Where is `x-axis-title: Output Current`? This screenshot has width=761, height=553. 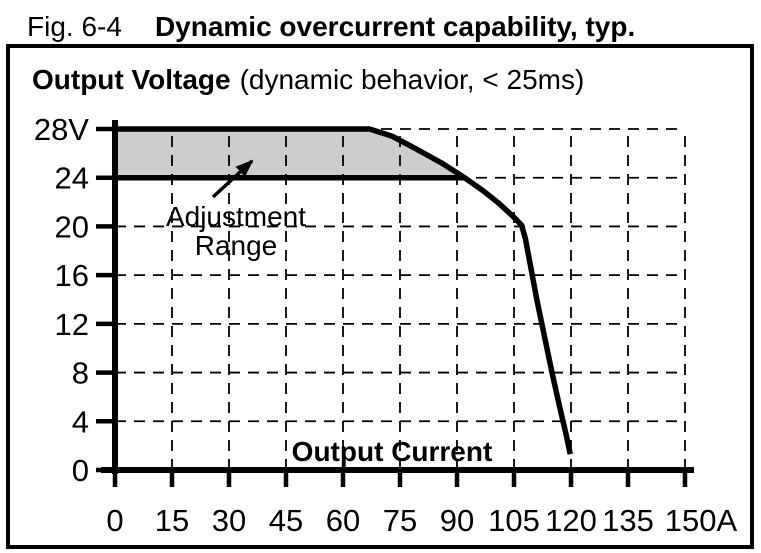
x-axis-title: Output Current is located at coordinates (392, 451).